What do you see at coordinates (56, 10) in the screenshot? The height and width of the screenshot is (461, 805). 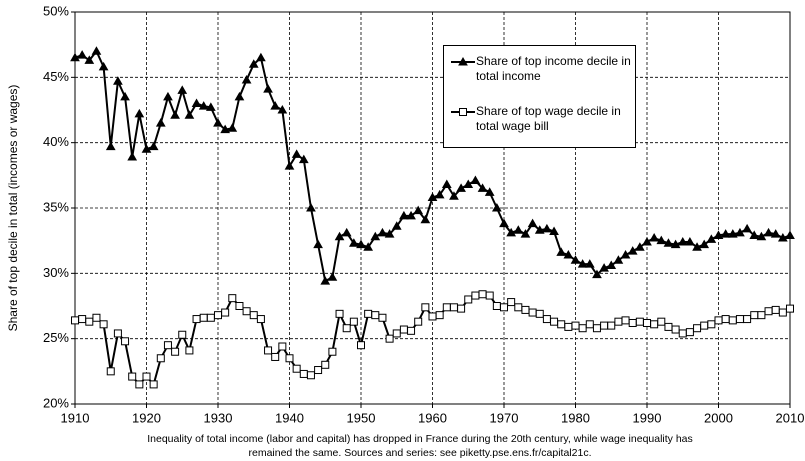 I see `y-tick-label: 50%` at bounding box center [56, 10].